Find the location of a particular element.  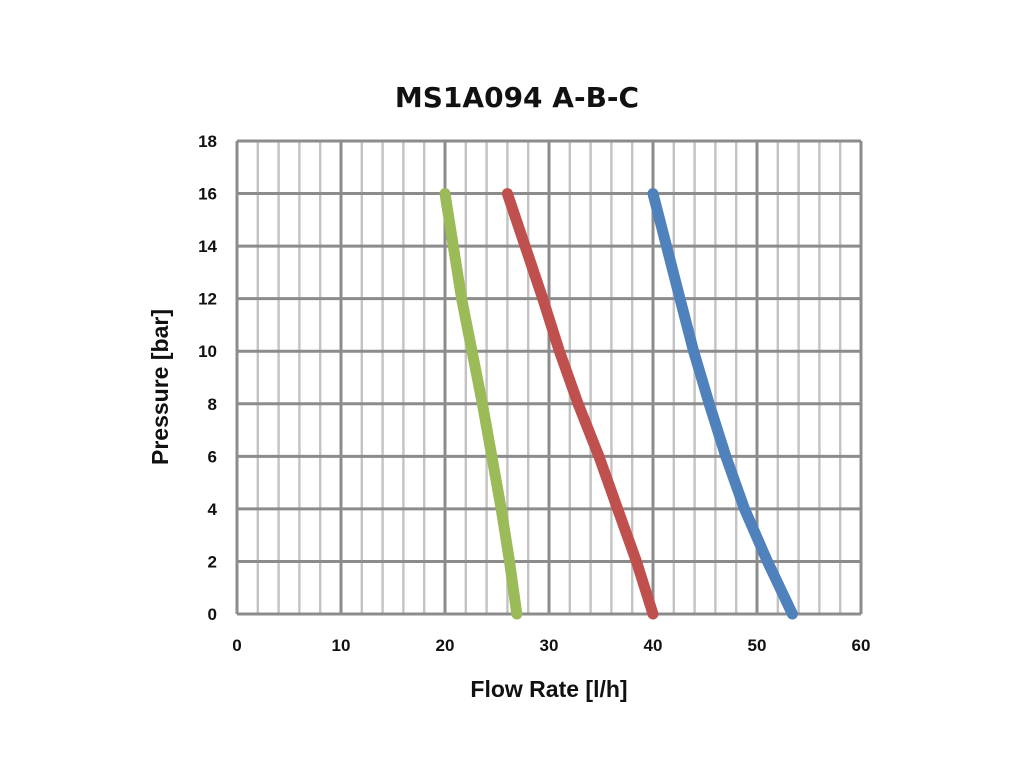

x-axis-label: Flow Rate [l/h] is located at coordinates (548, 689).